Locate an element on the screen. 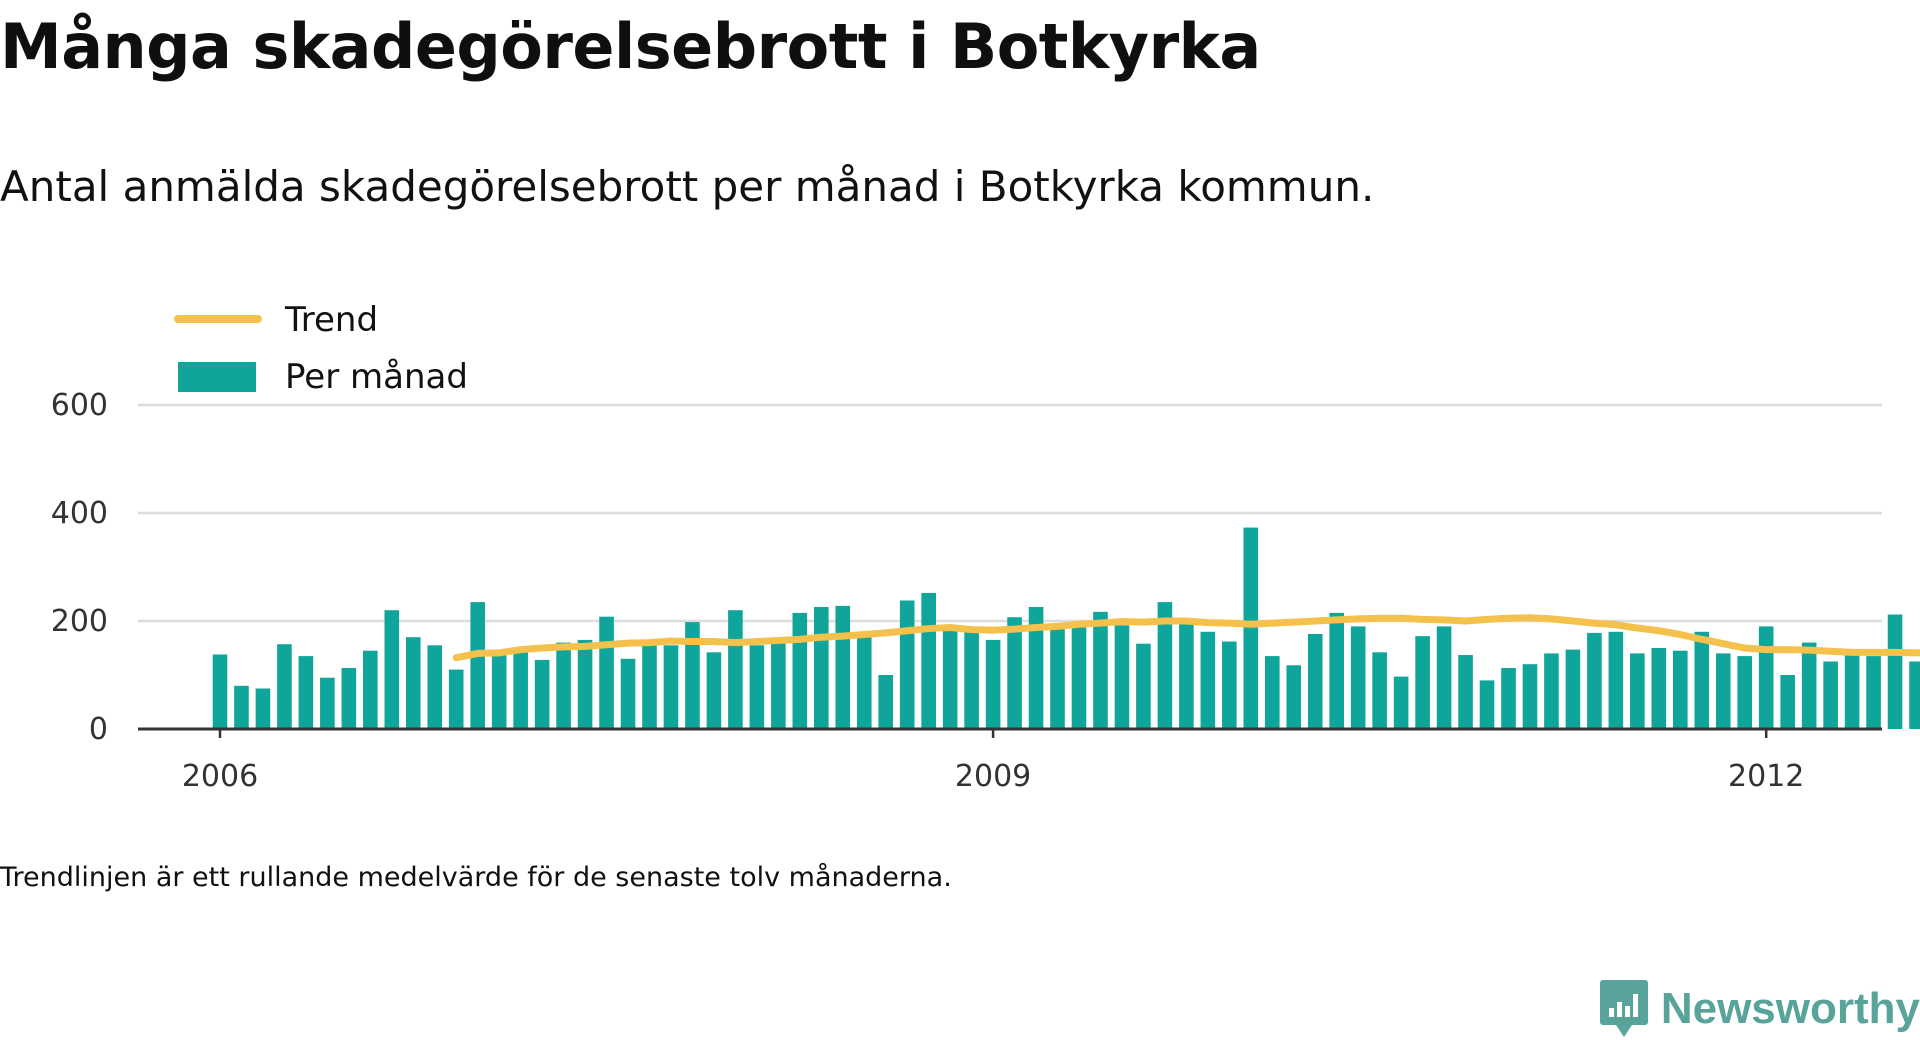 The height and width of the screenshot is (1040, 1920). legend-trend-label: Trend is located at coordinates (331, 320).